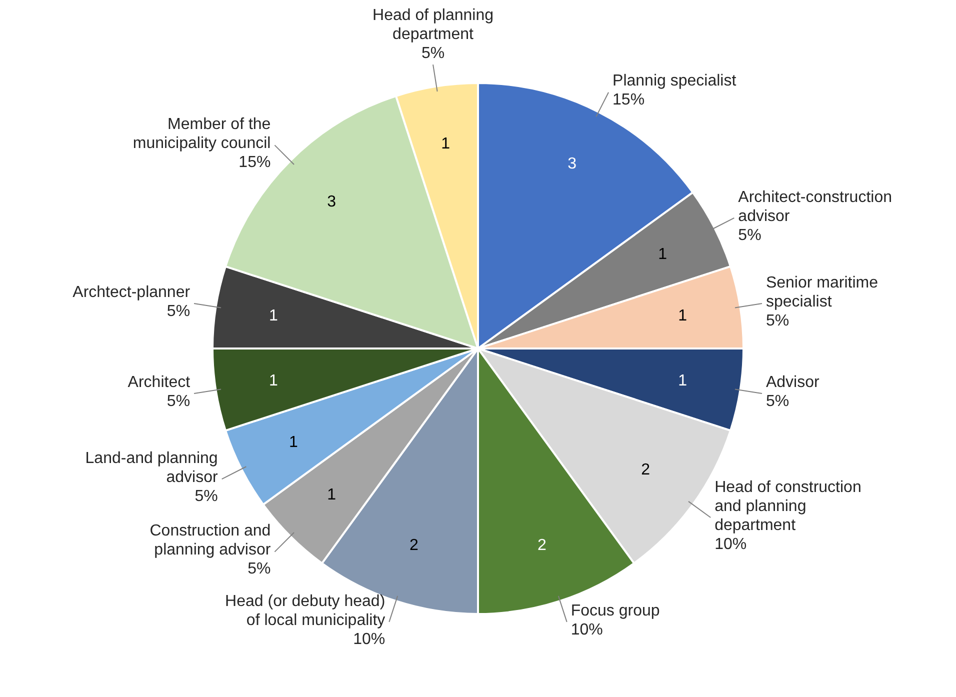 This screenshot has height=697, width=956. What do you see at coordinates (152, 468) in the screenshot?
I see `slice-label: Land-and planning advisor` at bounding box center [152, 468].